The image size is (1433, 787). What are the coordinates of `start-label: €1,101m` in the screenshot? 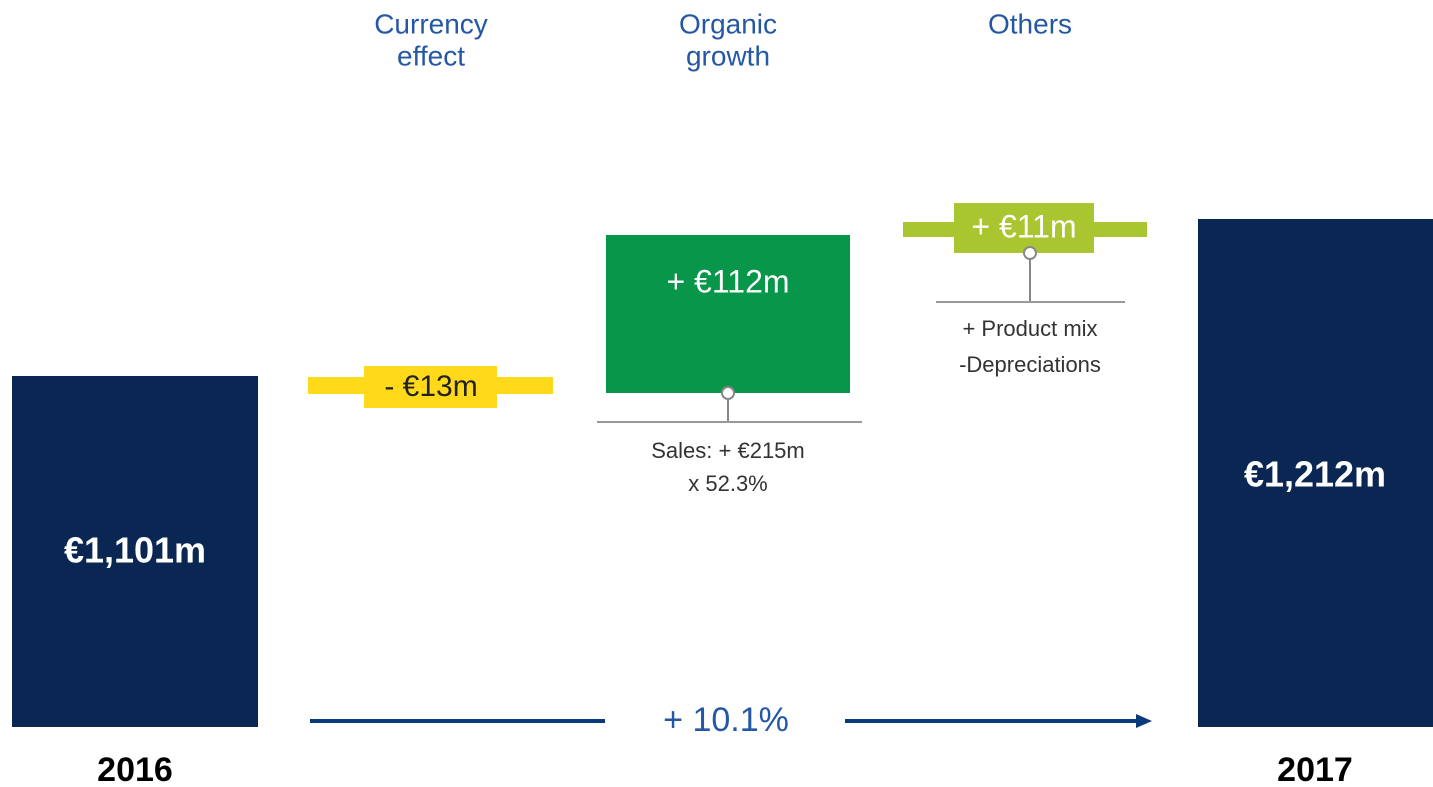 It's located at (135, 550).